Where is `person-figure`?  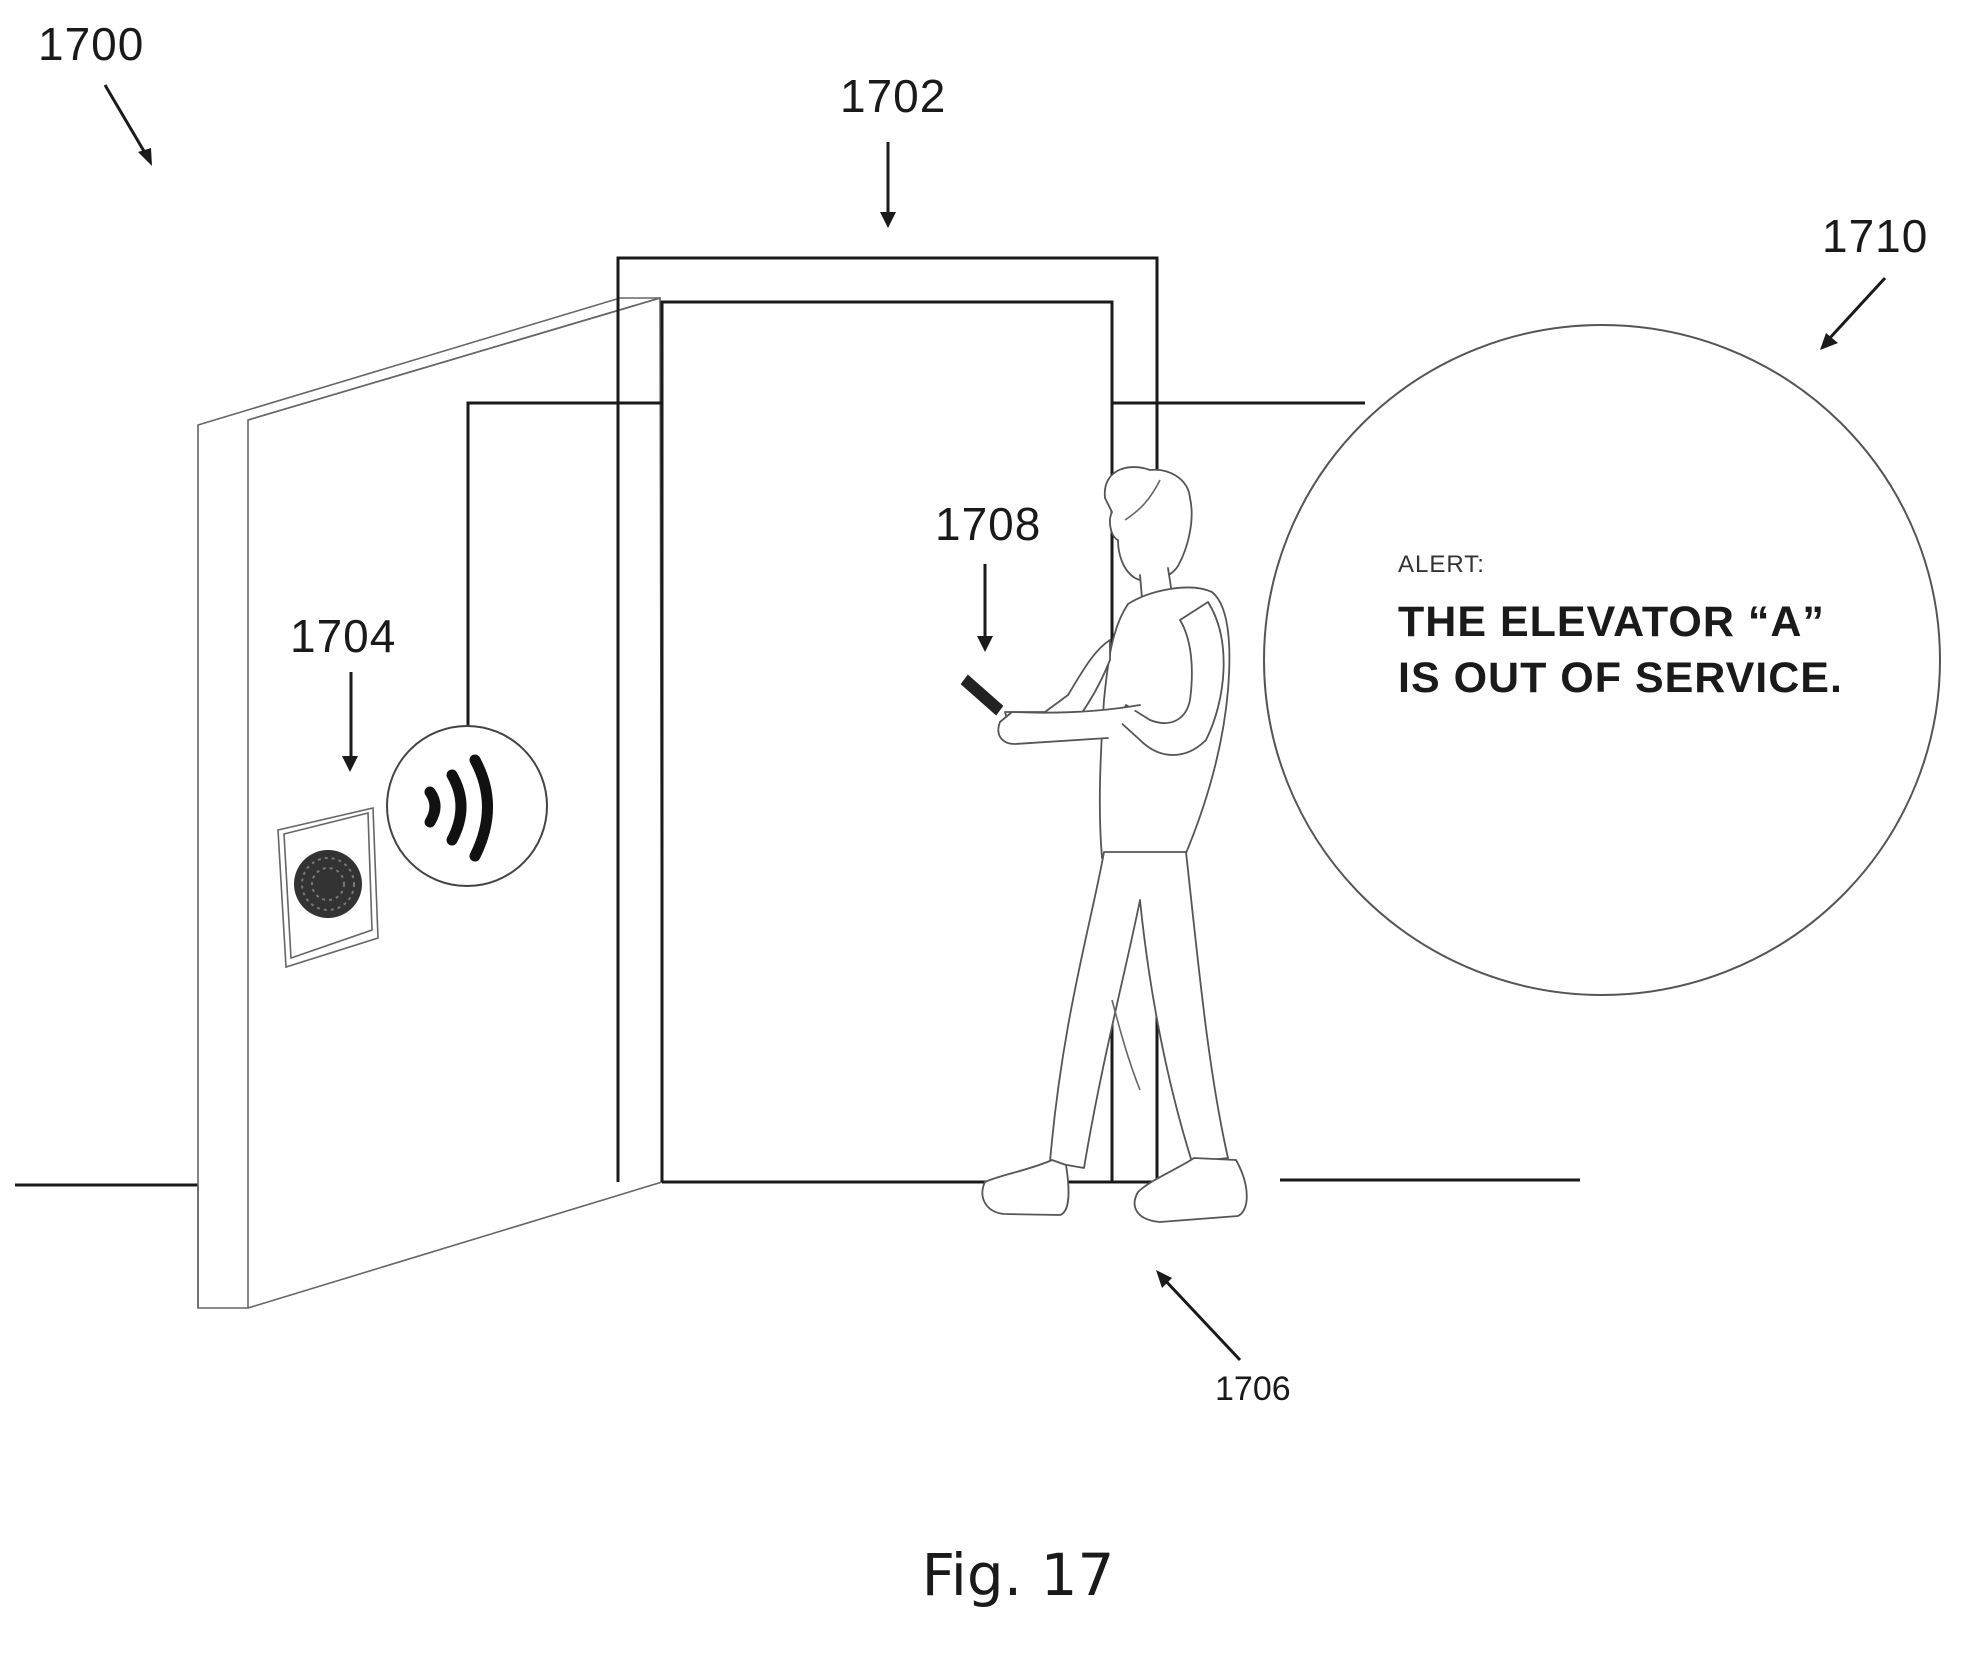
person-figure is located at coordinates (1104, 844).